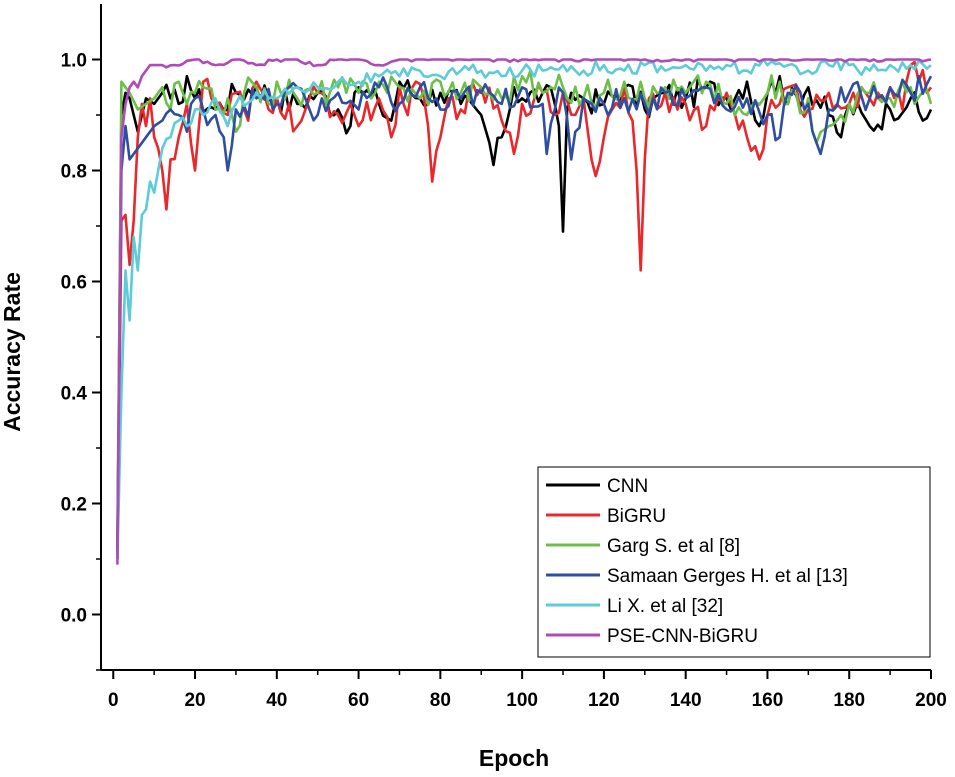 The image size is (955, 777). Describe the element at coordinates (74, 61) in the screenshot. I see `y-tick-label: 1.0` at that location.